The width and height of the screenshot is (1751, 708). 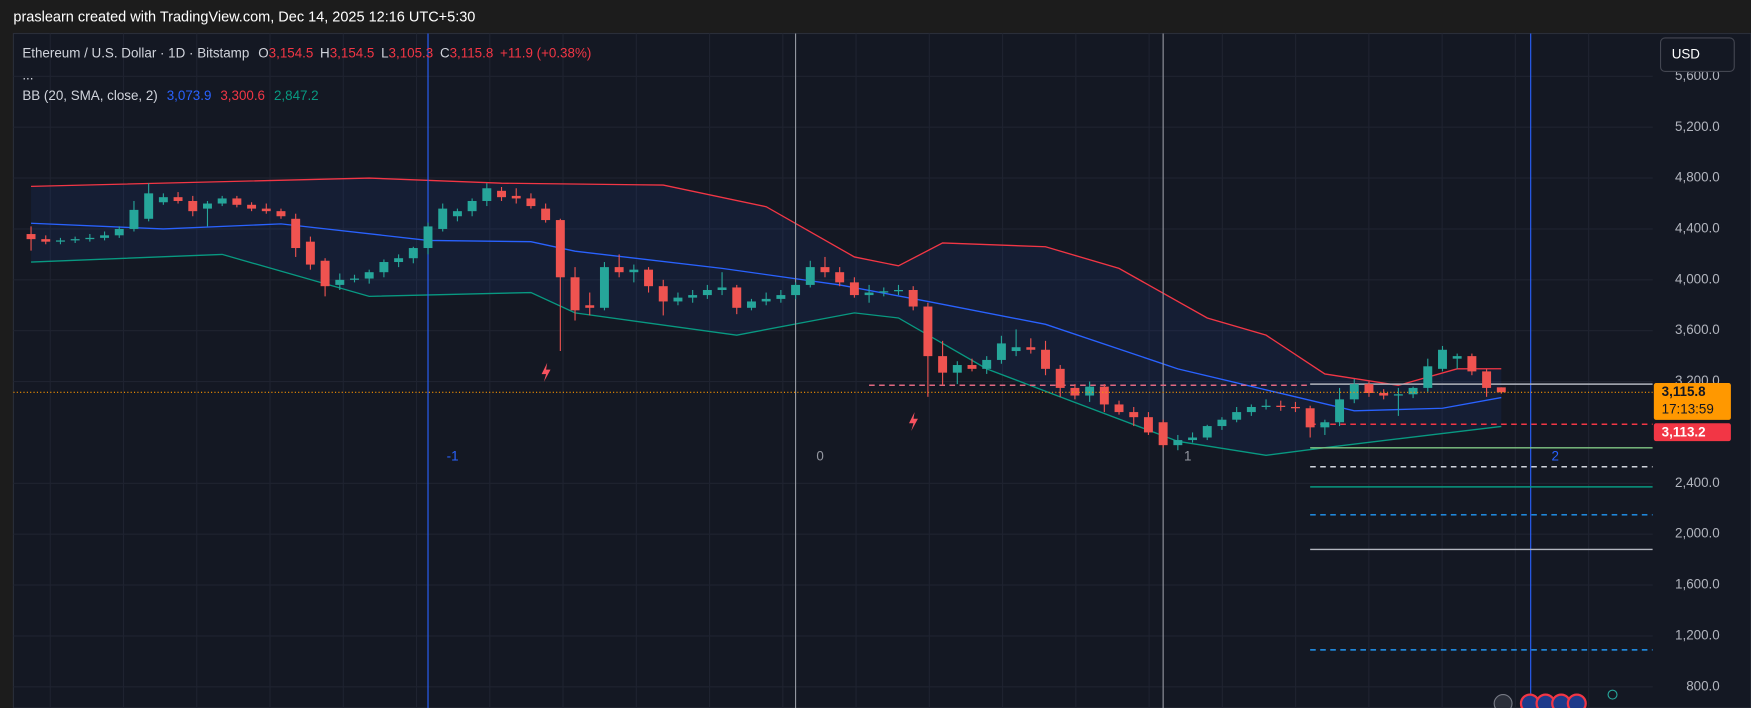 I want to click on y-tick-label: 1,200.0, so click(x=1697, y=634).